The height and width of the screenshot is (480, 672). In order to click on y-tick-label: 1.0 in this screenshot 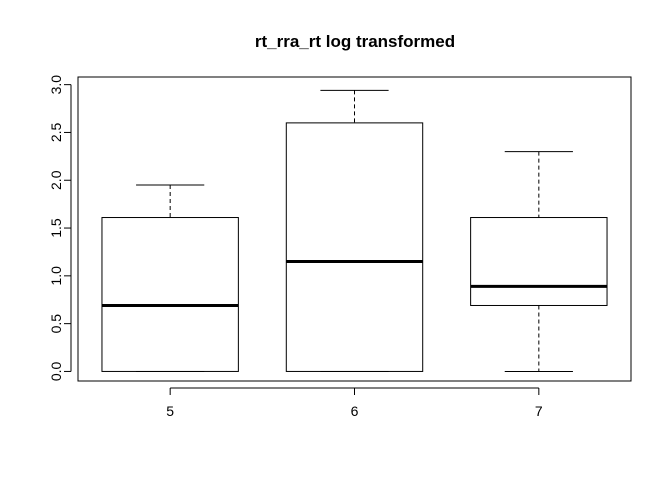, I will do `click(56, 276)`.